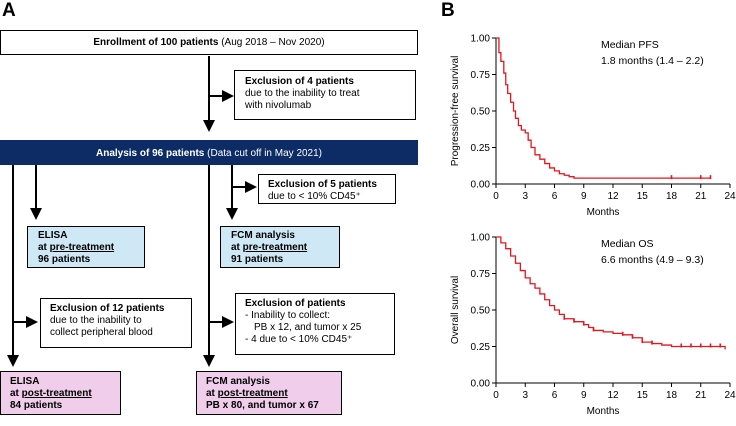 This screenshot has width=736, height=426. Describe the element at coordinates (252, 393) in the screenshot. I see `fcm-post-when: post-treatment` at that location.